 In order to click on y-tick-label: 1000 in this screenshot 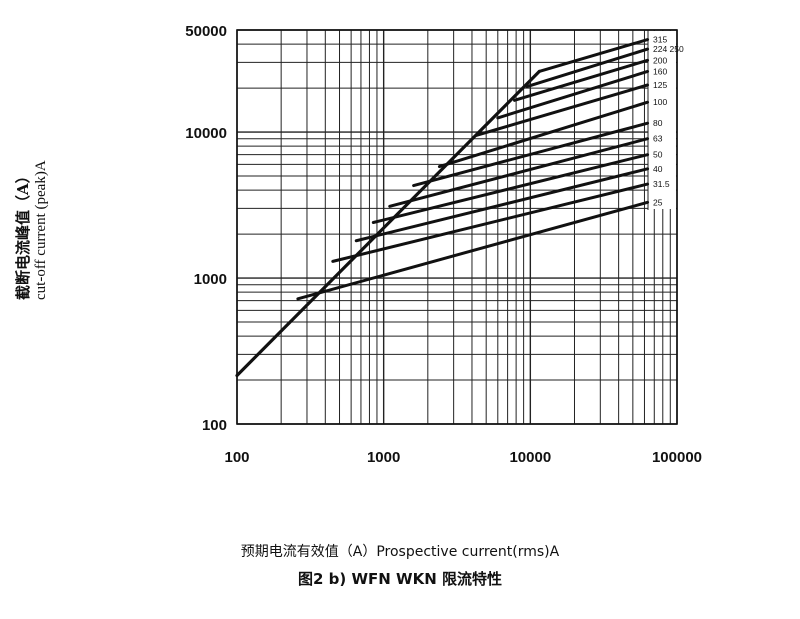, I will do `click(210, 279)`.